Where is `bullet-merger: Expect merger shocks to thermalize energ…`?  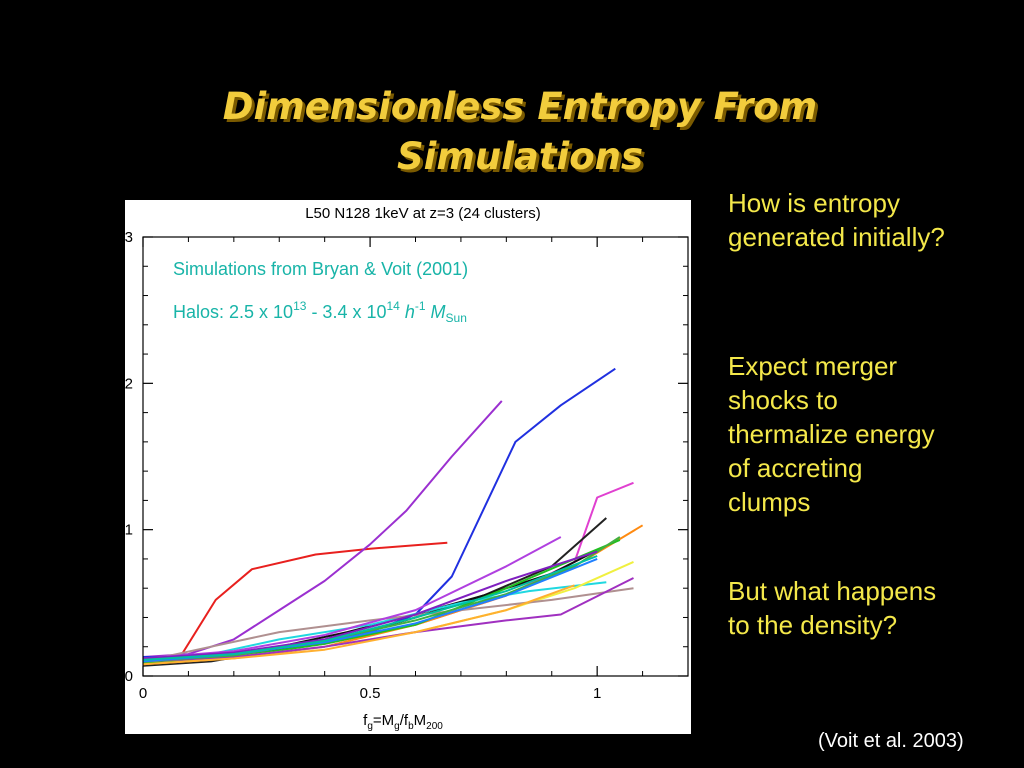
bullet-merger: Expect merger shocks to thermalize energ… is located at coordinates (831, 434).